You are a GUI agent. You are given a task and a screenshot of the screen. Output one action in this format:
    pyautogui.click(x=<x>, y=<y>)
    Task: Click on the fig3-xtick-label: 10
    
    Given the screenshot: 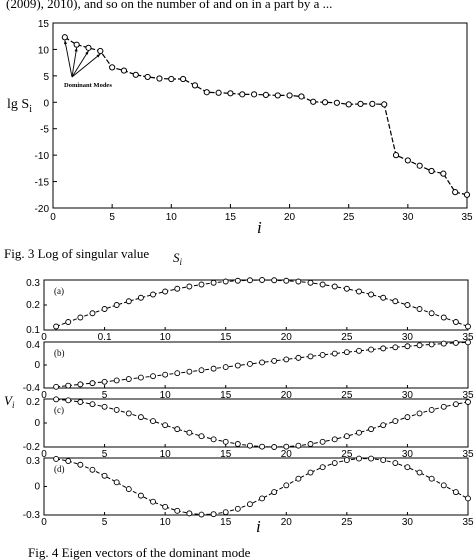 What is the action you would take?
    pyautogui.click(x=172, y=217)
    